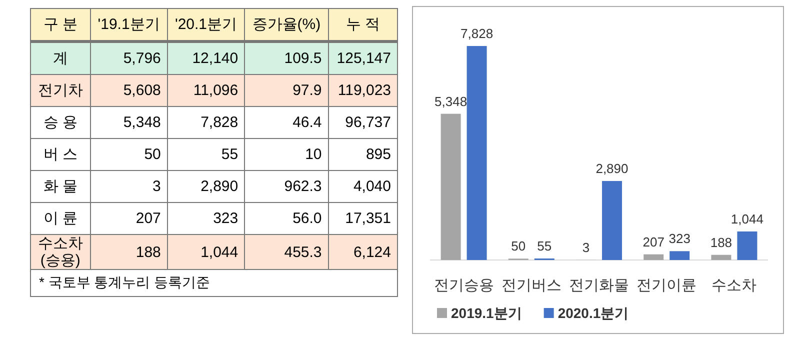  I want to click on x-tick-label: 수소차, so click(734, 285).